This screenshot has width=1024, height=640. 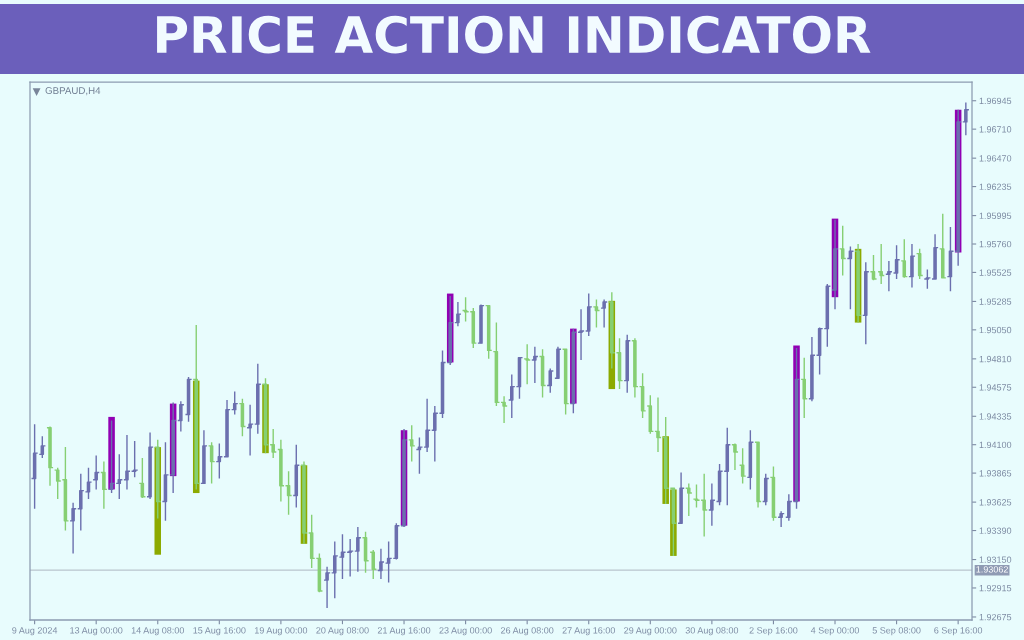 What do you see at coordinates (995, 617) in the screenshot?
I see `y-tick-label: 1.92675` at bounding box center [995, 617].